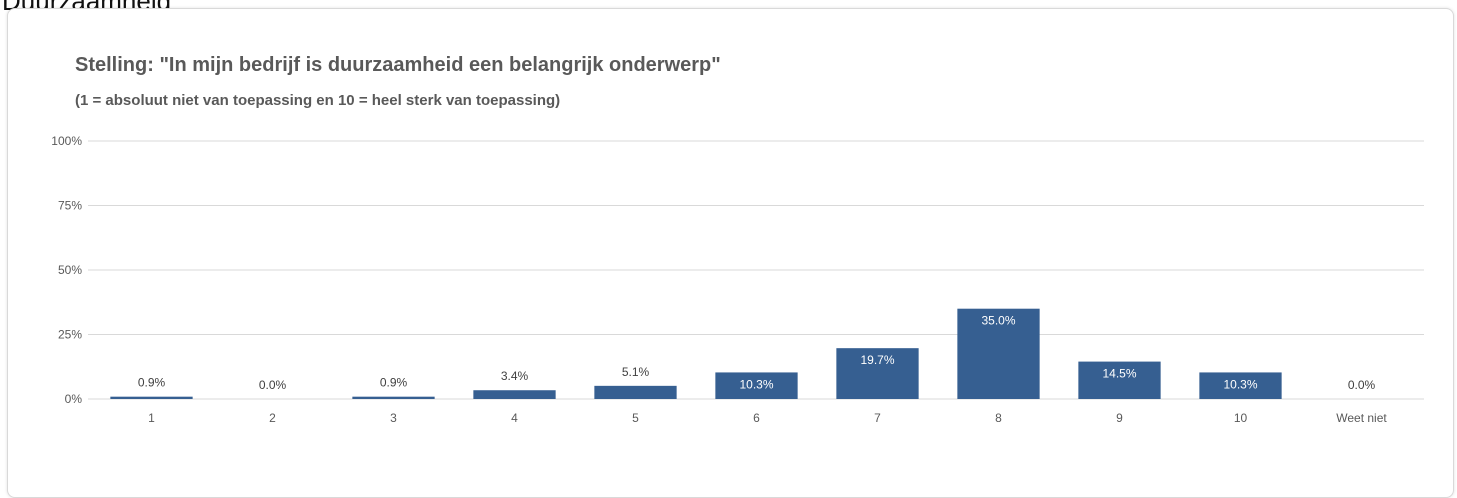 The width and height of the screenshot is (1457, 498). What do you see at coordinates (877, 418) in the screenshot?
I see `x-tick-label: 7` at bounding box center [877, 418].